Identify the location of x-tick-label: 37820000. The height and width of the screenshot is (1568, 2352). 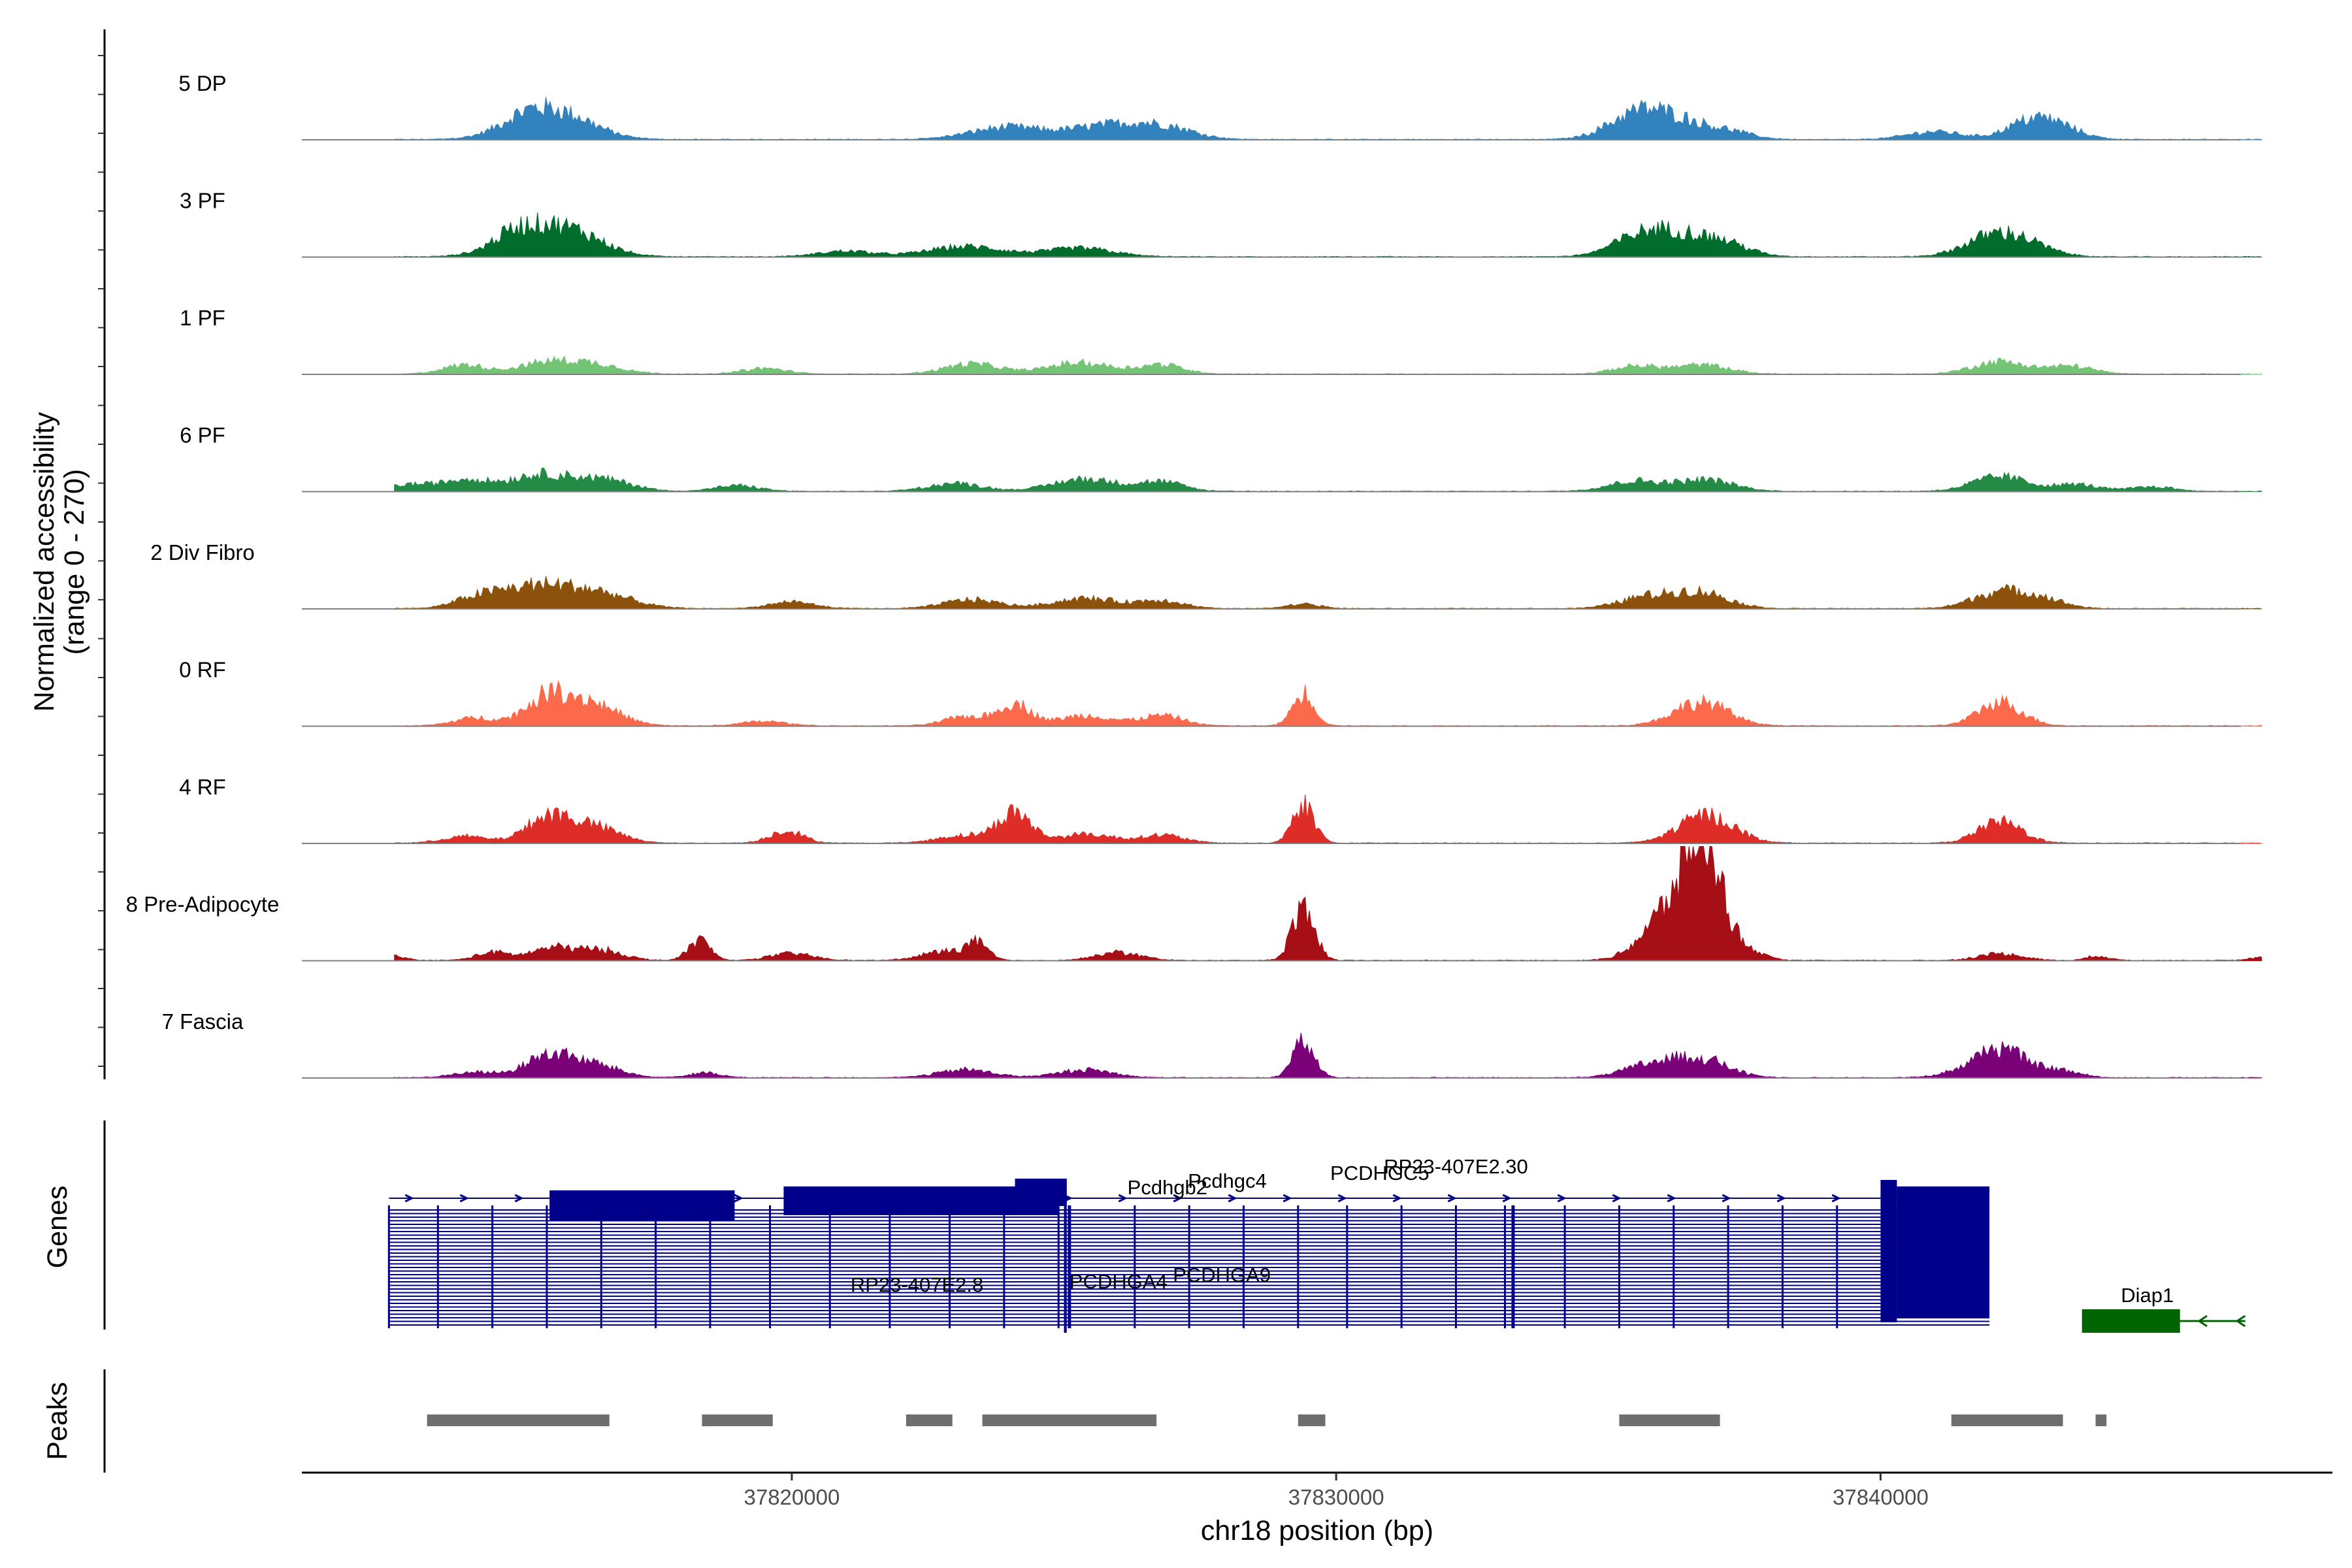
(792, 1497).